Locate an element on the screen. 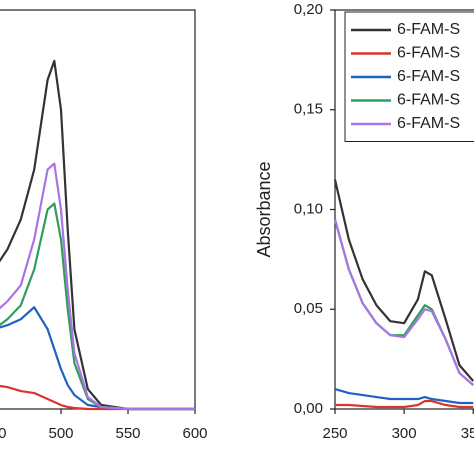 Image resolution: width=474 pixels, height=474 pixels. x-tick-label: 250 is located at coordinates (334, 433).